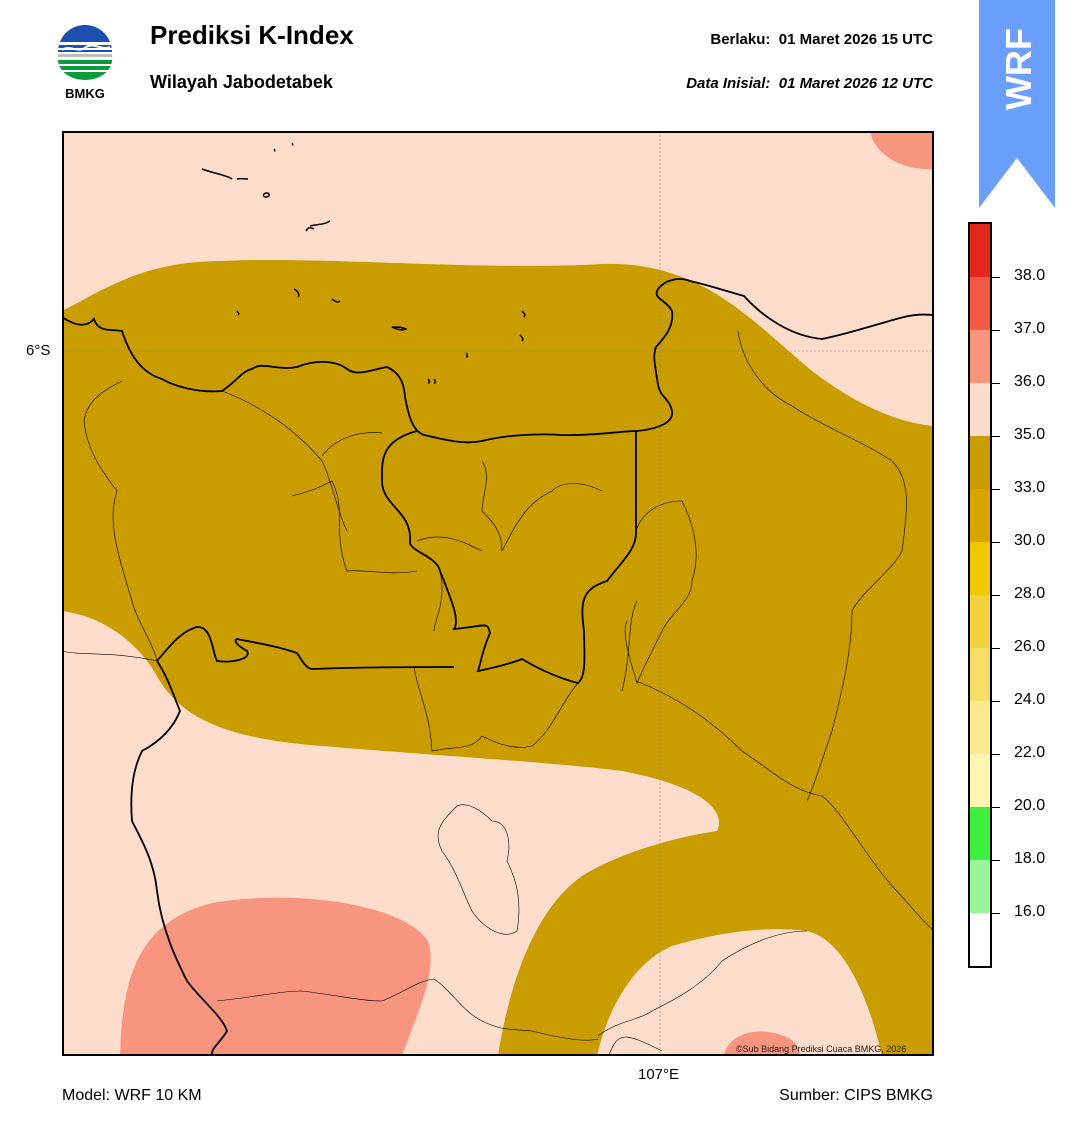  What do you see at coordinates (509, 557) in the screenshot?
I see `province-boundary` at bounding box center [509, 557].